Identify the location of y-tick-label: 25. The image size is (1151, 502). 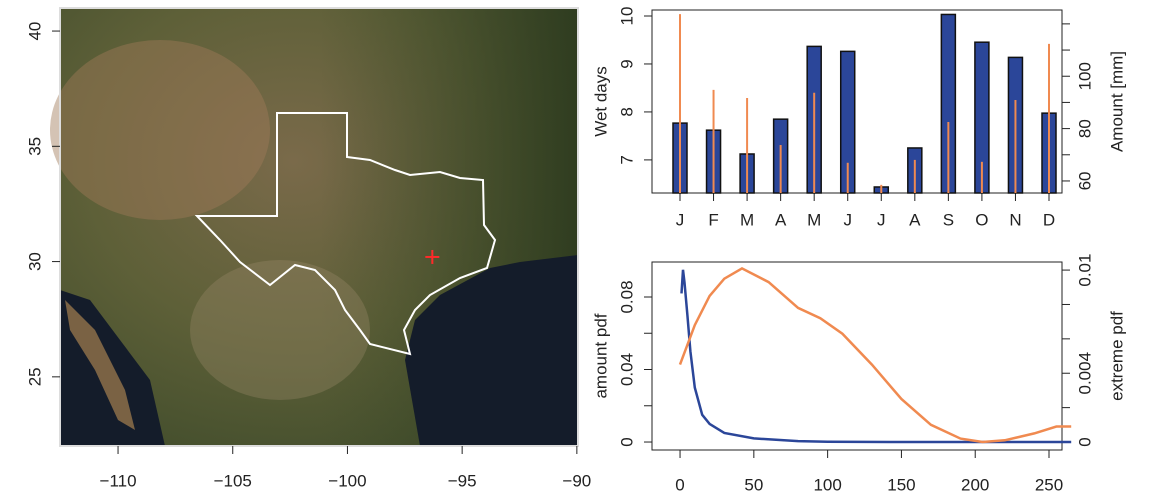
(34, 376).